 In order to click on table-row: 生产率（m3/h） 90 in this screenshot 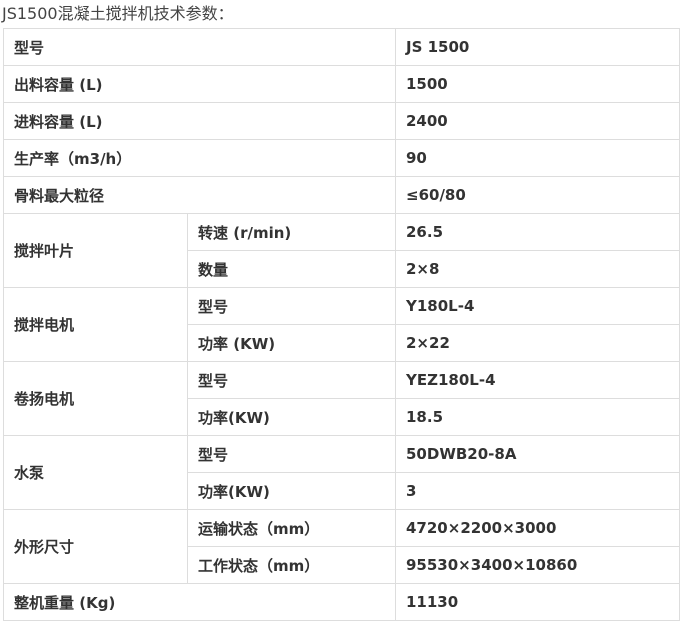, I will do `click(341, 158)`.